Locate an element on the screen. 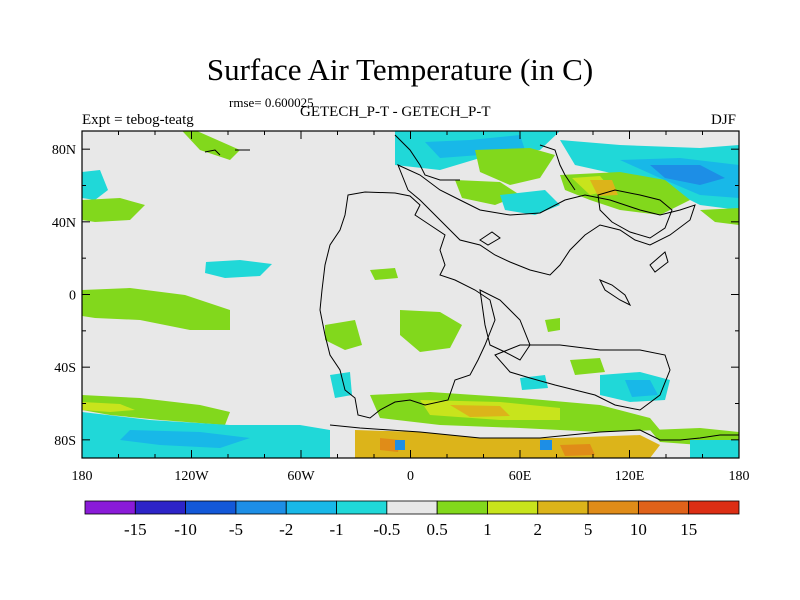  y-tick-label: 80N is located at coordinates (64, 150).